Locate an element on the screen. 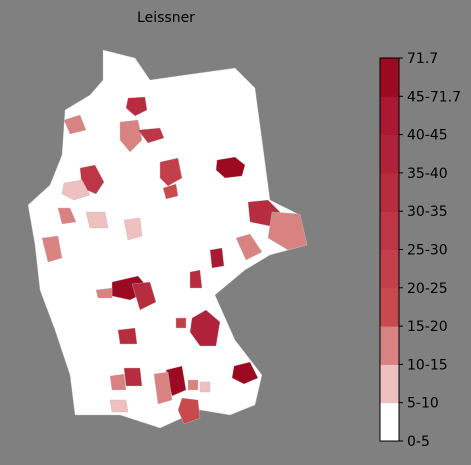 The image size is (471, 465). map-title: Leissner is located at coordinates (166, 18).